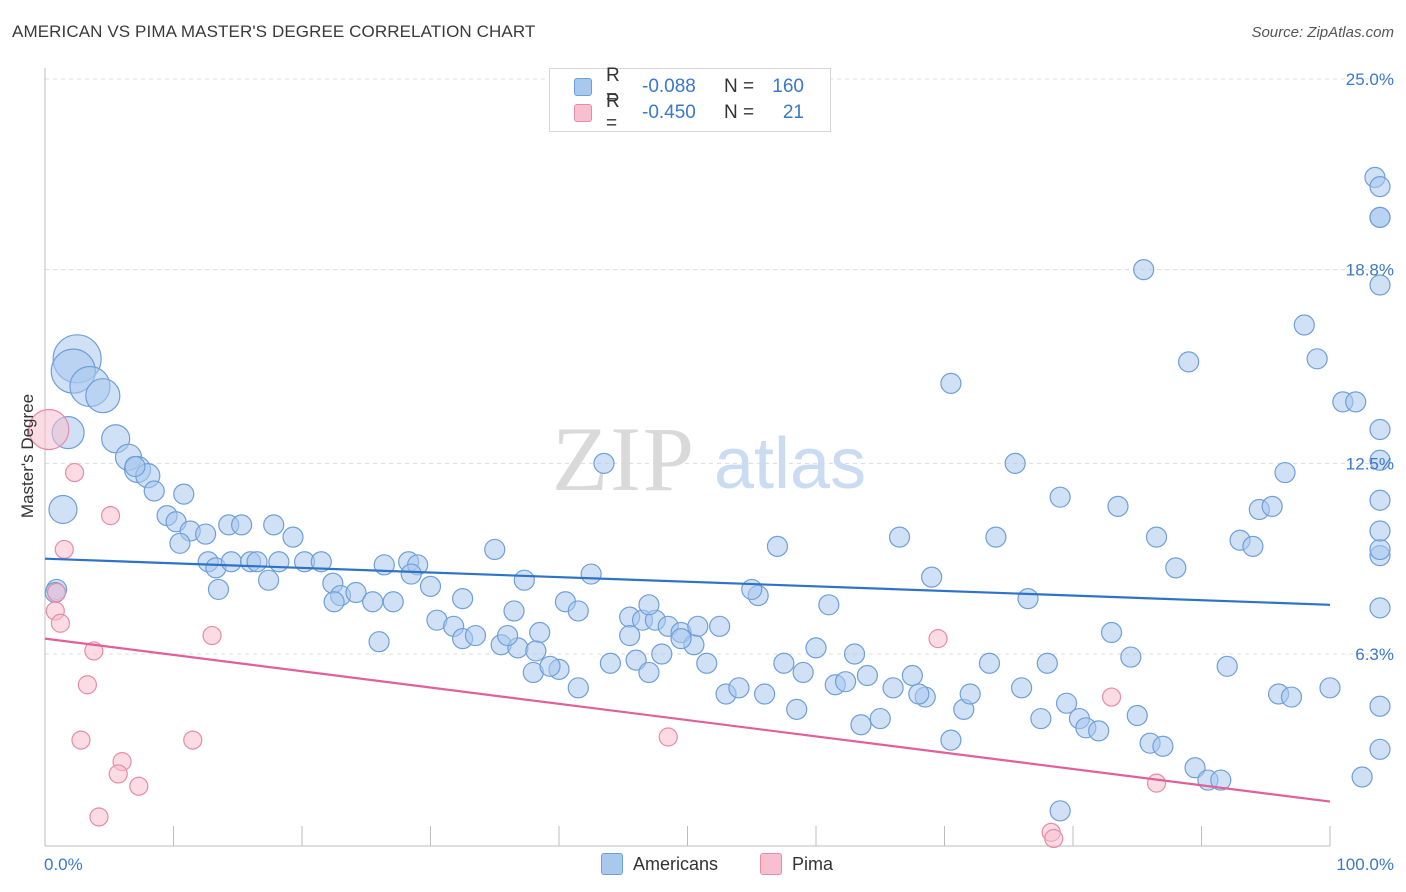 The width and height of the screenshot is (1406, 892). What do you see at coordinates (709, 459) in the screenshot?
I see `watermark: ZIP atlas` at bounding box center [709, 459].